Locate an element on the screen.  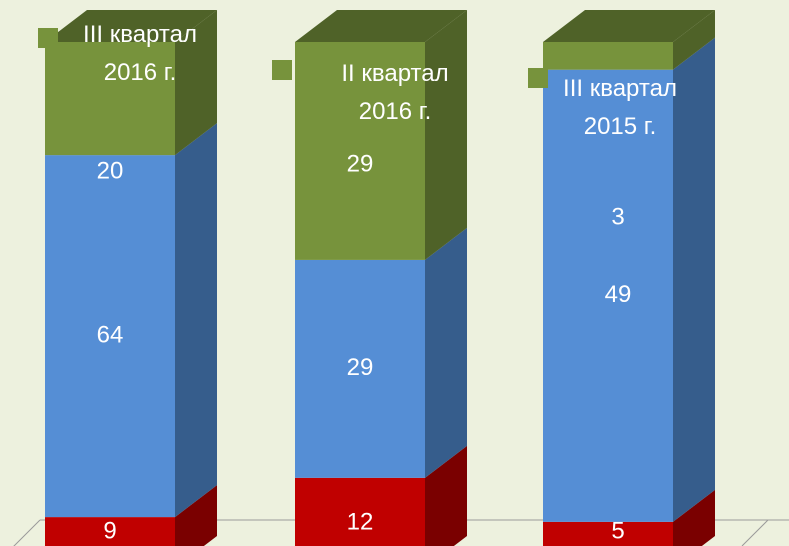
category-label: II квартал 2016 г. is located at coordinates (395, 92).